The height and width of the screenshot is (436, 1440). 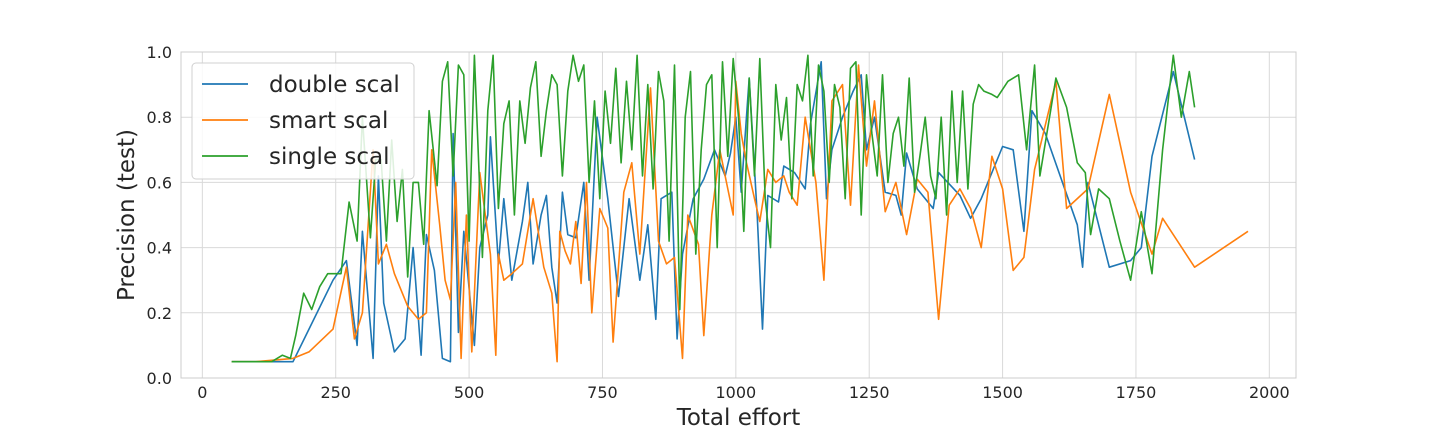 I want to click on legend-box, so click(x=303, y=121).